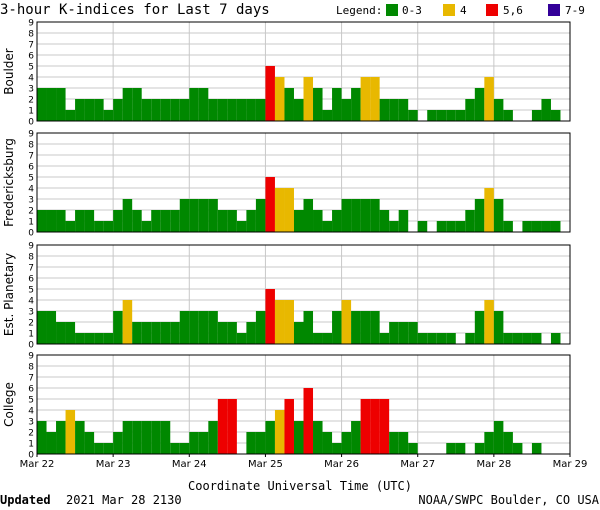  I want to click on y-tick-label: 1, so click(31, 335).